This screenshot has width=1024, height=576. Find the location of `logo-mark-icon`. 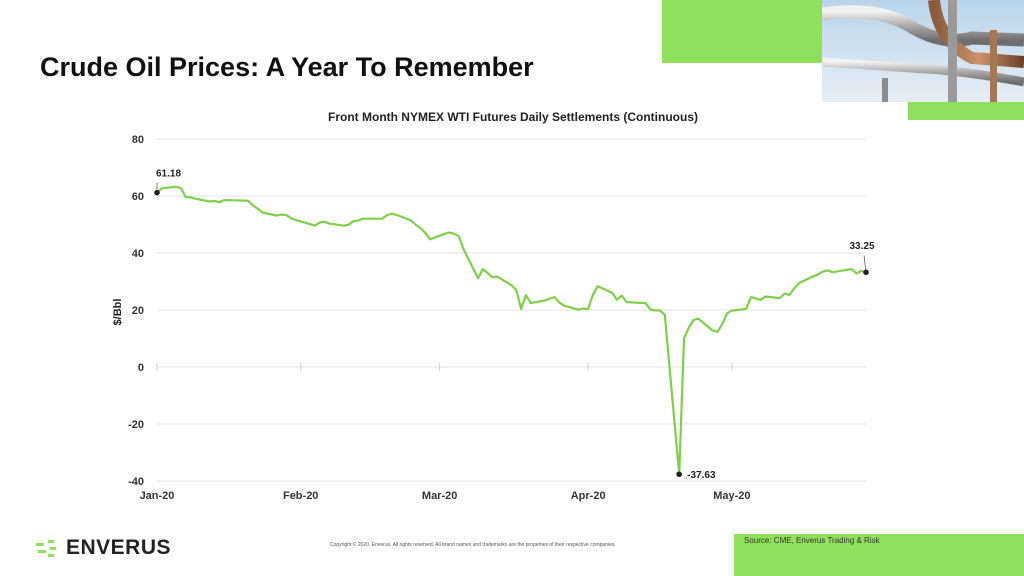

logo-mark-icon is located at coordinates (46, 548).